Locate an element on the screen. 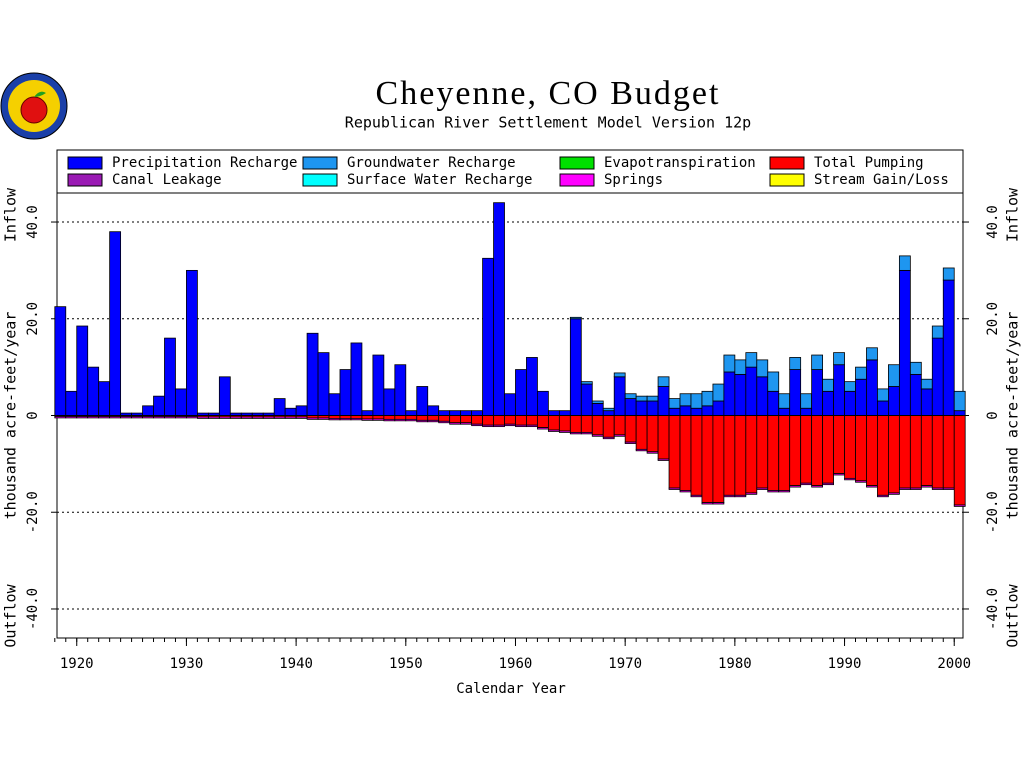  y2-tick-label: 40.0 is located at coordinates (993, 222).